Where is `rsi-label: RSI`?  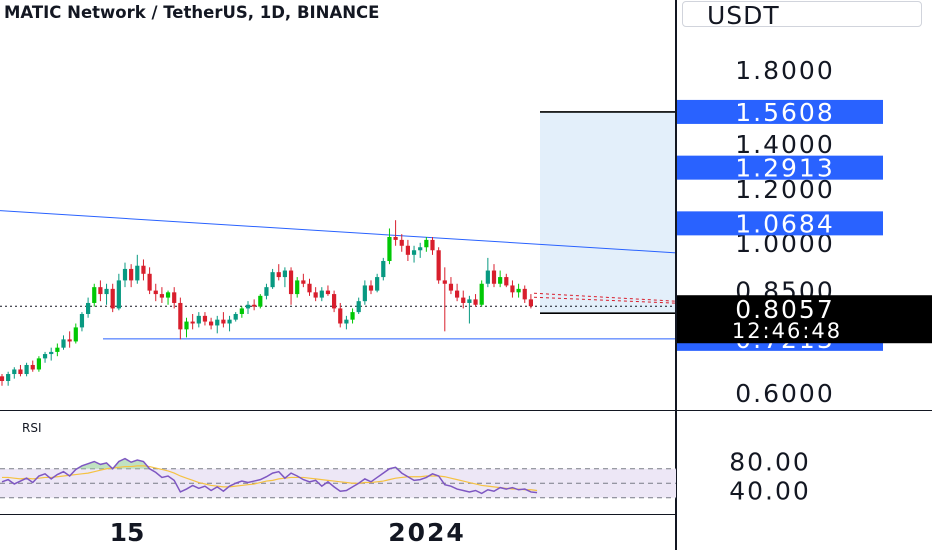
rsi-label: RSI is located at coordinates (32, 428).